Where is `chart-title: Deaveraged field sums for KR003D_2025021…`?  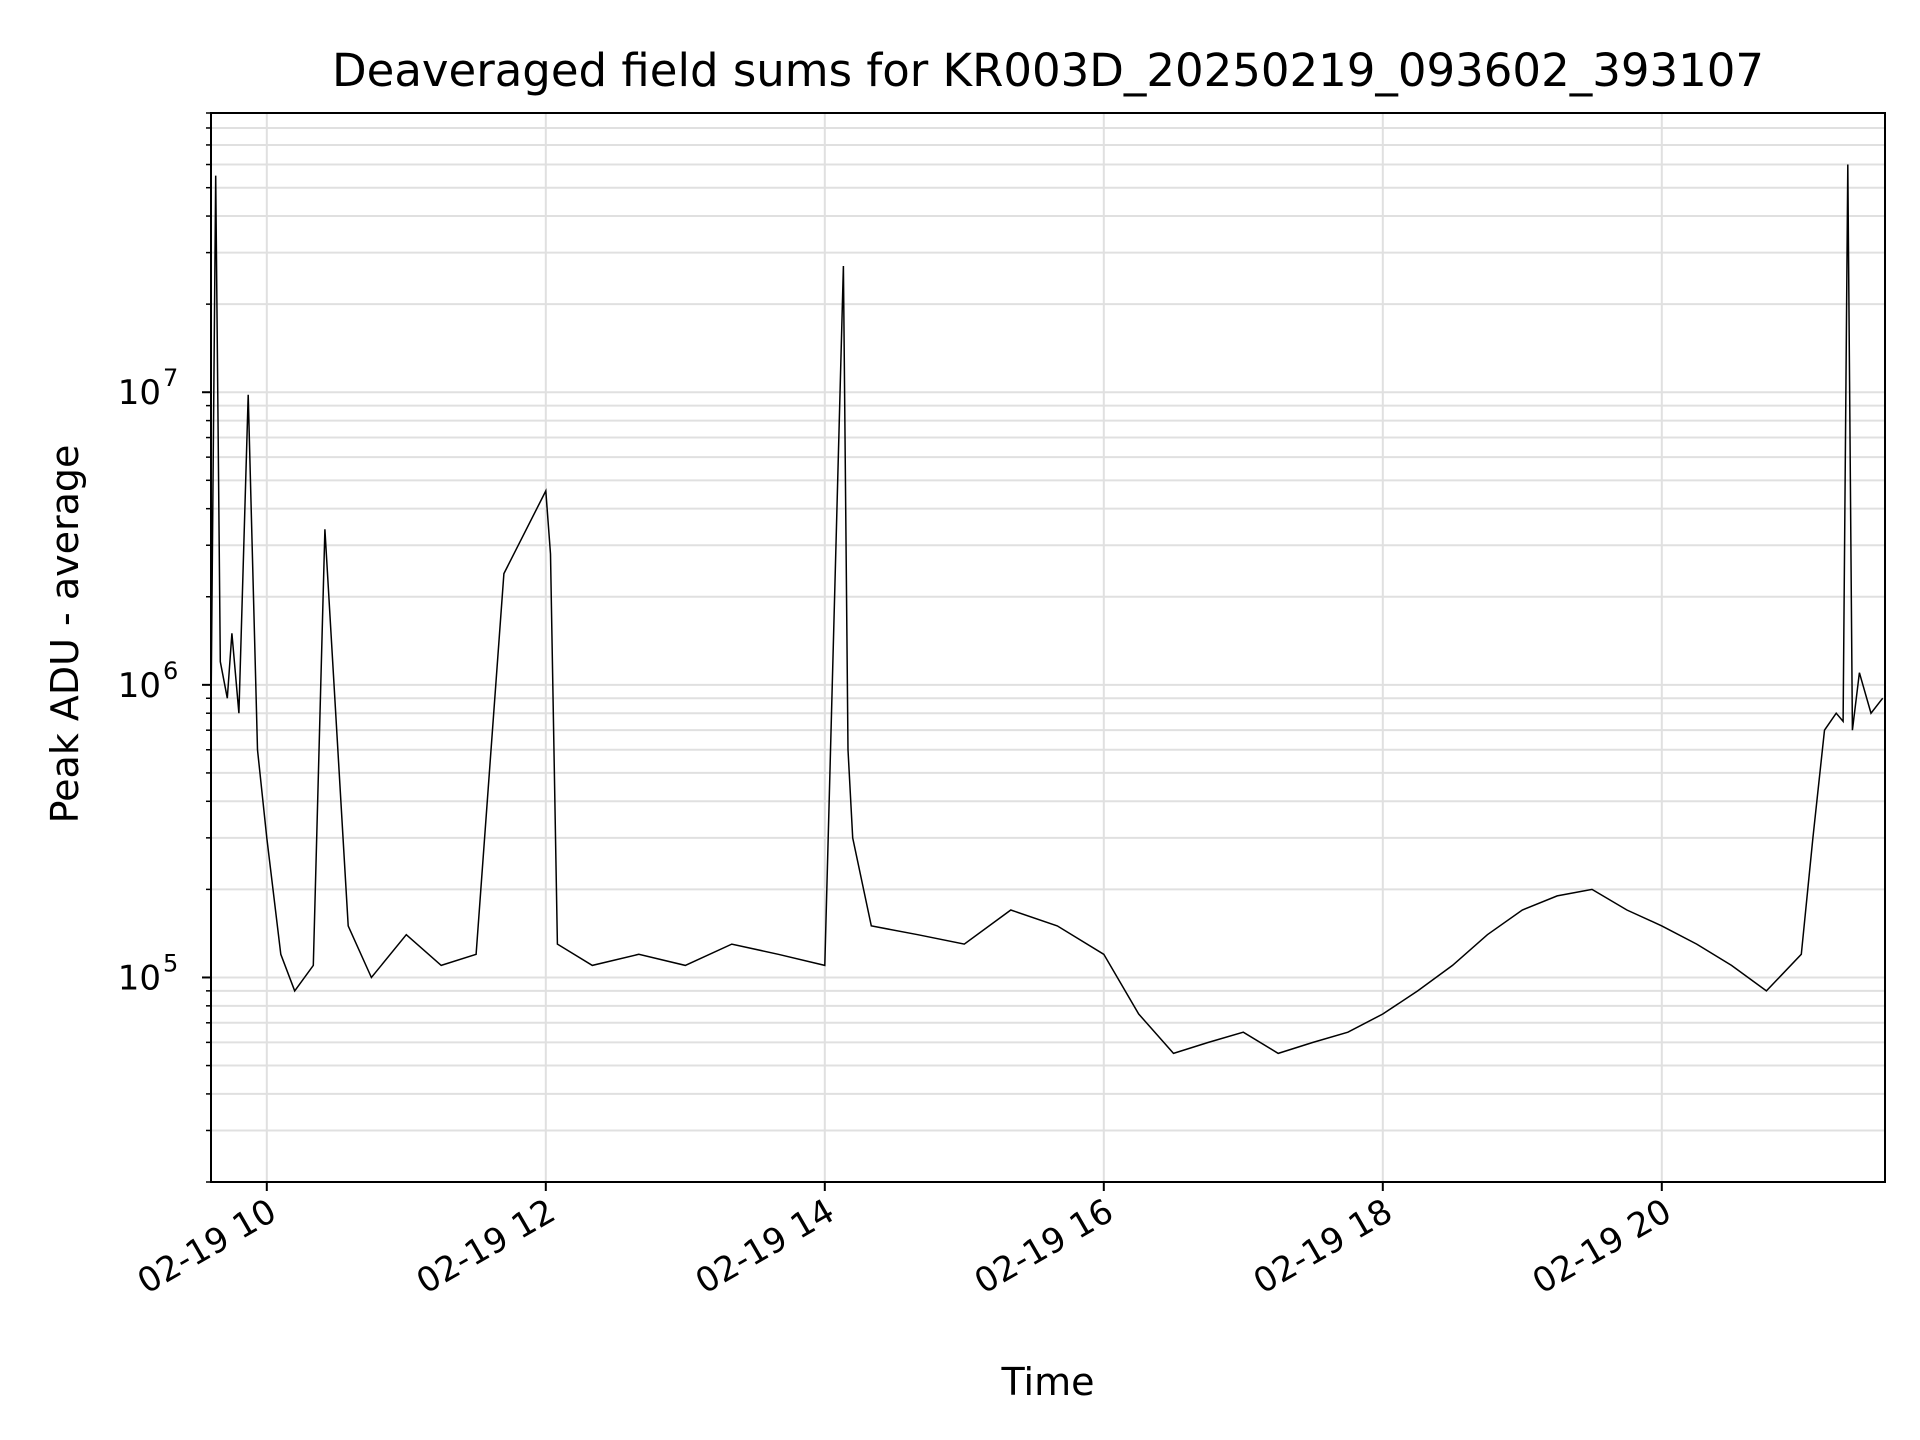
chart-title: Deaveraged field sums for KR003D_2025021… is located at coordinates (1048, 70).